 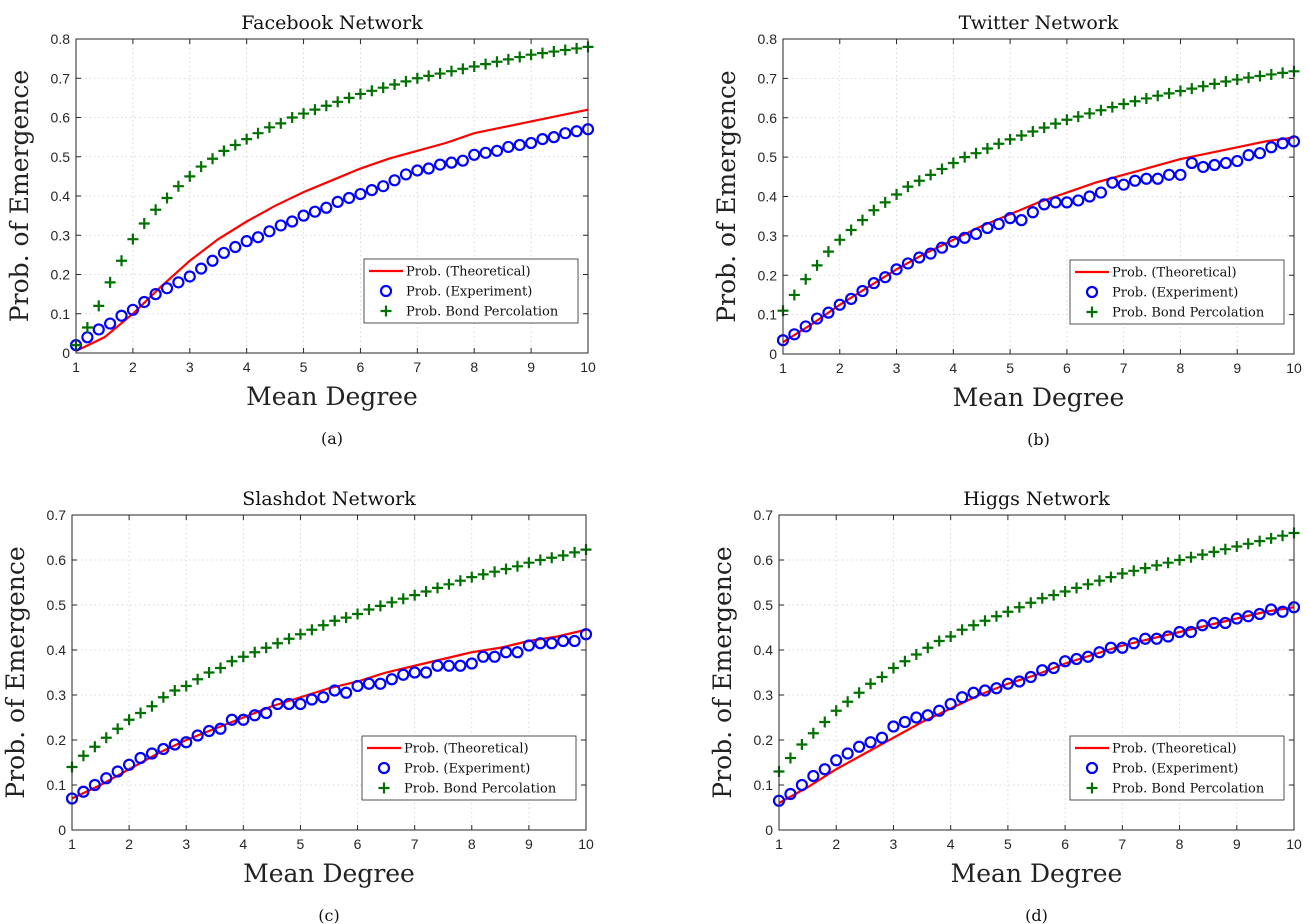 I want to click on y-tick-label: 0, so click(x=773, y=354).